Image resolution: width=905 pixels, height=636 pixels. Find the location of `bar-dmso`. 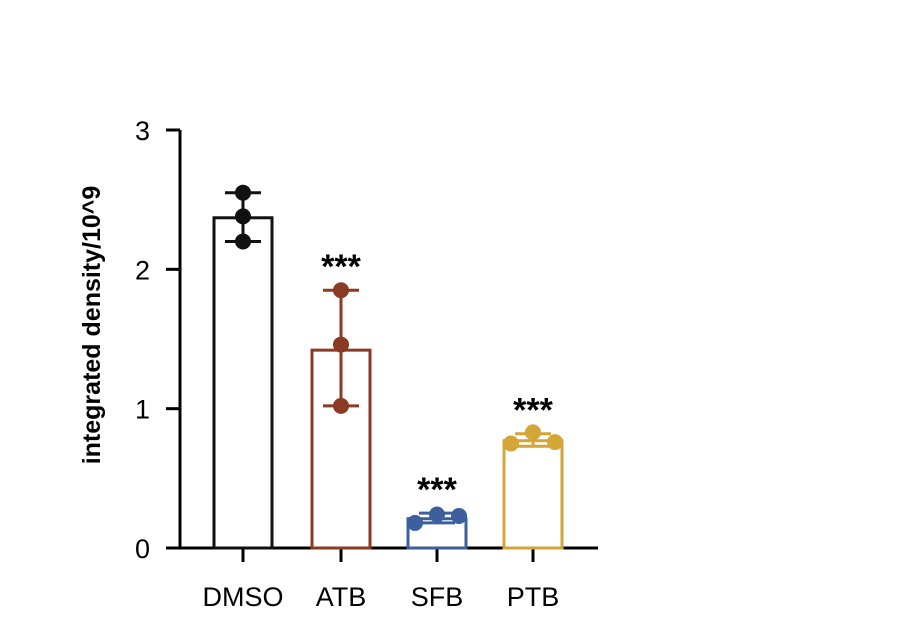

bar-dmso is located at coordinates (243, 383).